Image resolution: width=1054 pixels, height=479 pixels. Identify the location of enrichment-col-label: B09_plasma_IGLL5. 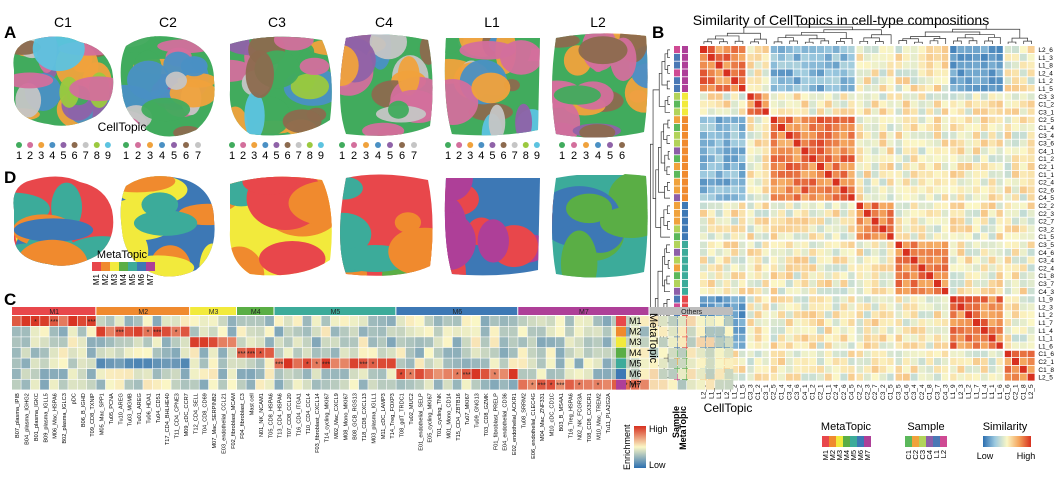
(46, 417).